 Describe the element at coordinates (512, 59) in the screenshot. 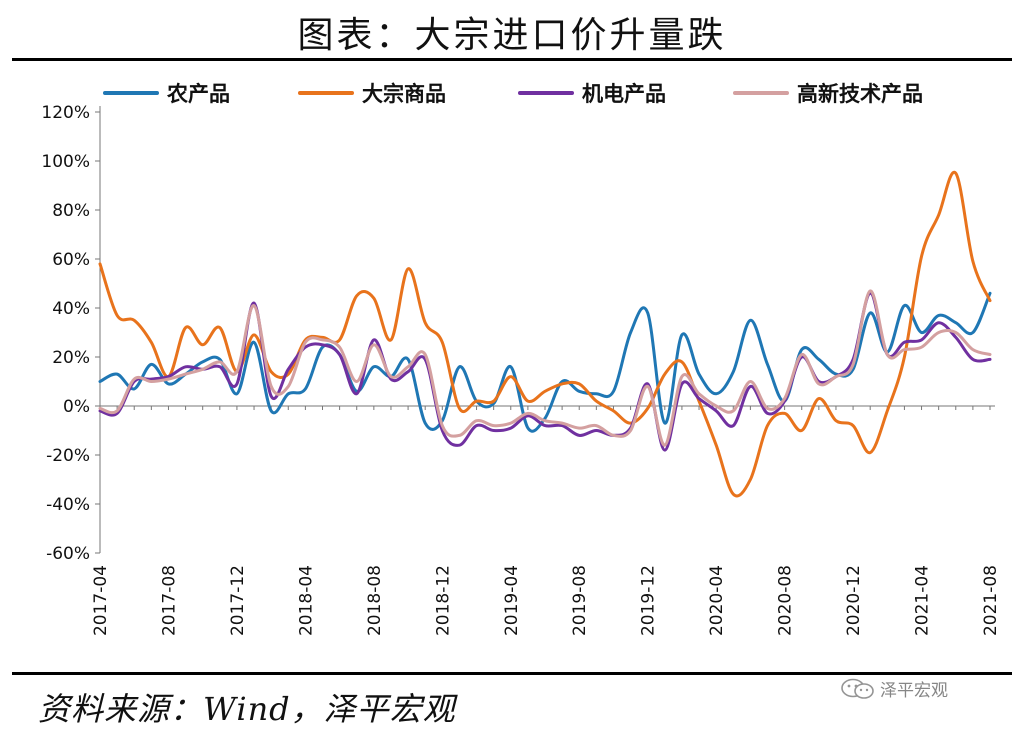

I see `top-rule` at that location.